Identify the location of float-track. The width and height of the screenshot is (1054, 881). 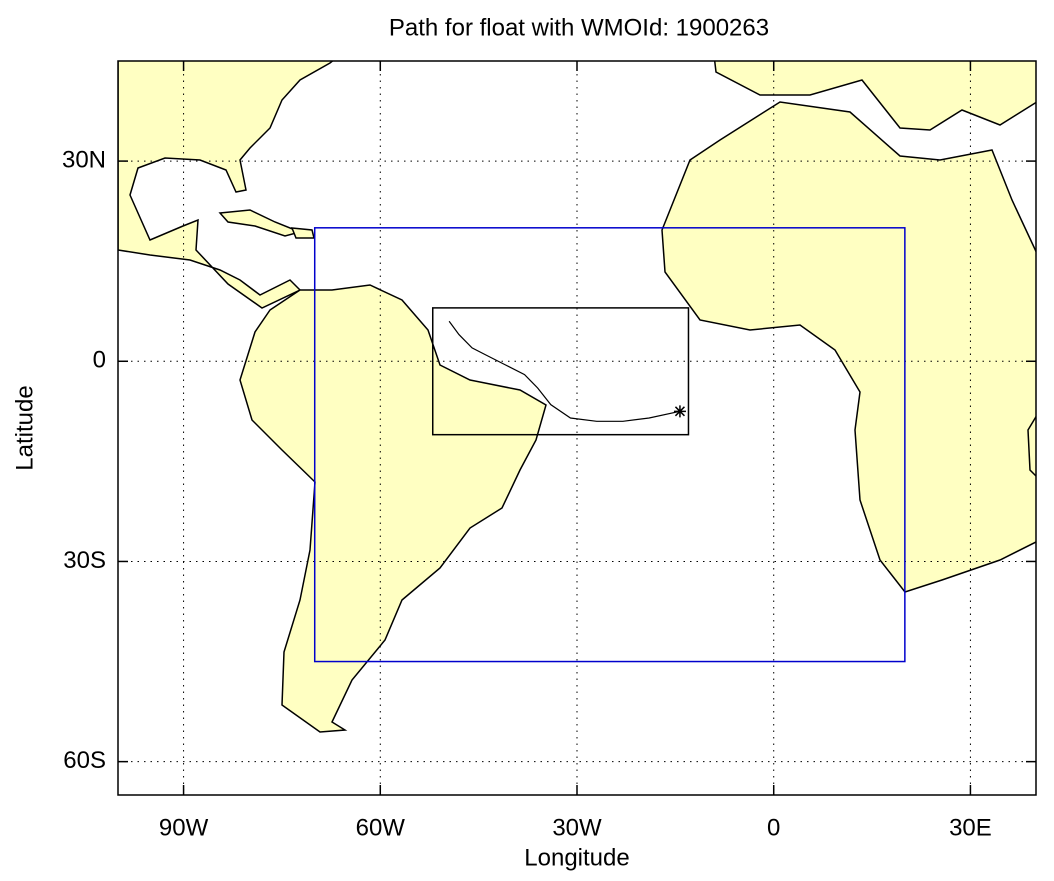
(564, 371).